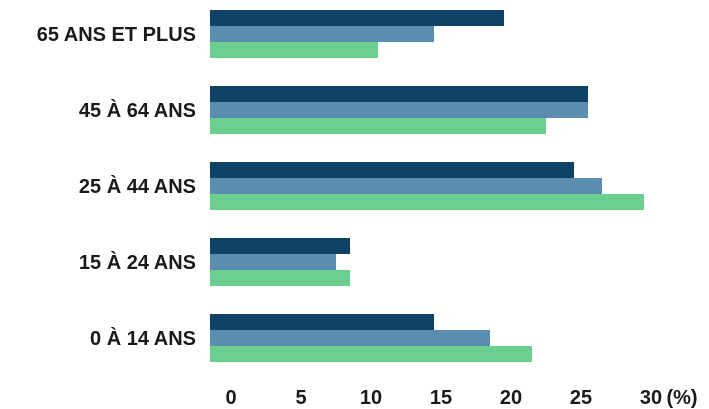  What do you see at coordinates (651, 398) in the screenshot?
I see `x-tick-label: 30` at bounding box center [651, 398].